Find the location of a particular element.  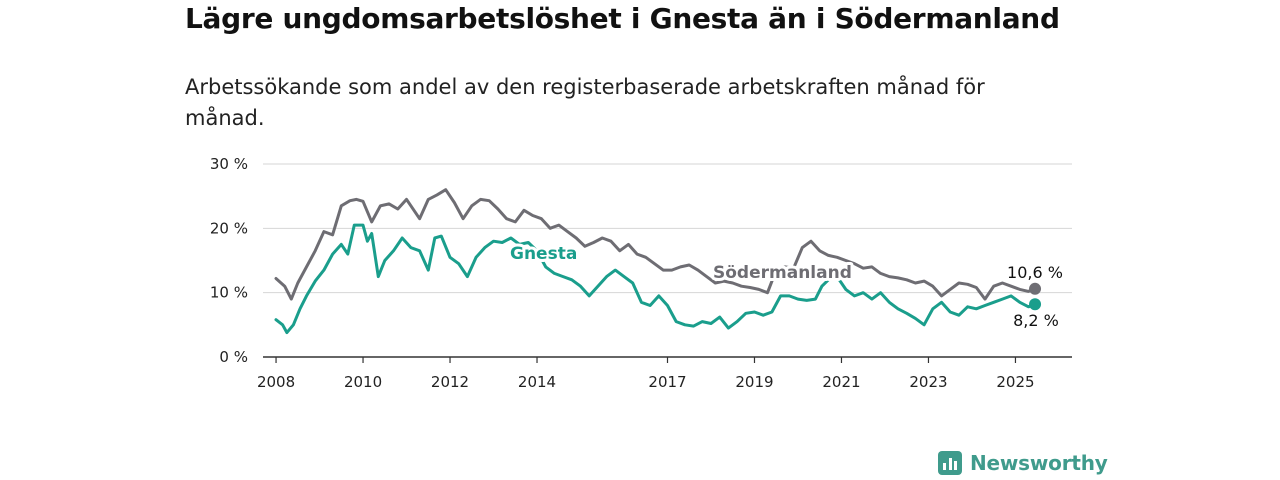

x-tick-label: 2019 is located at coordinates (754, 382).